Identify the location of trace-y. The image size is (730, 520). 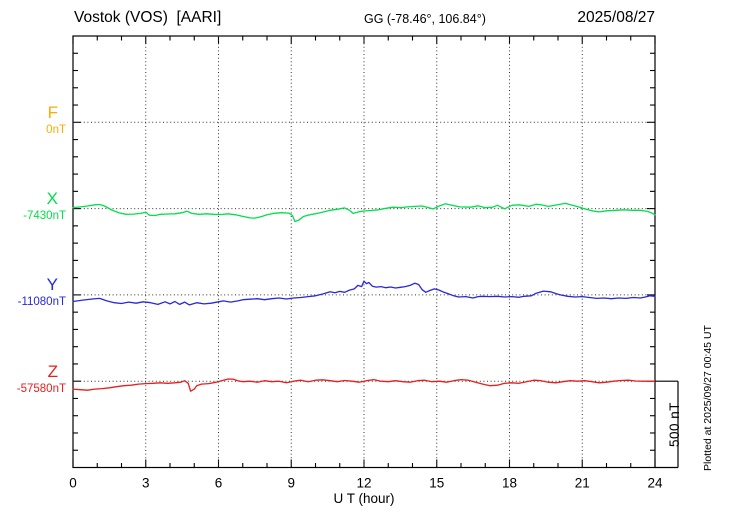
(364, 293).